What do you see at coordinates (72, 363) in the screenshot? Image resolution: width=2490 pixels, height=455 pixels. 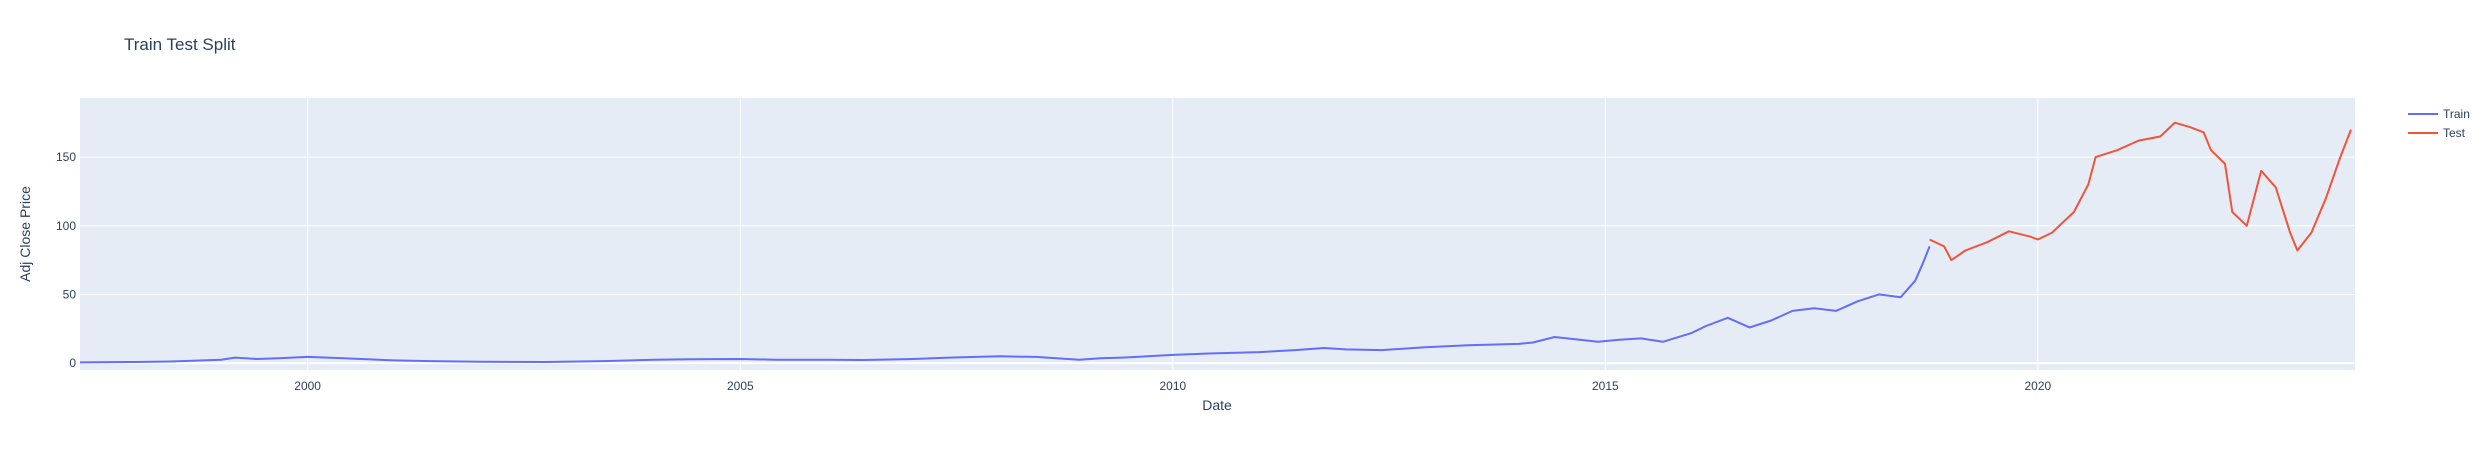 I see `y-tick-label: 0` at bounding box center [72, 363].